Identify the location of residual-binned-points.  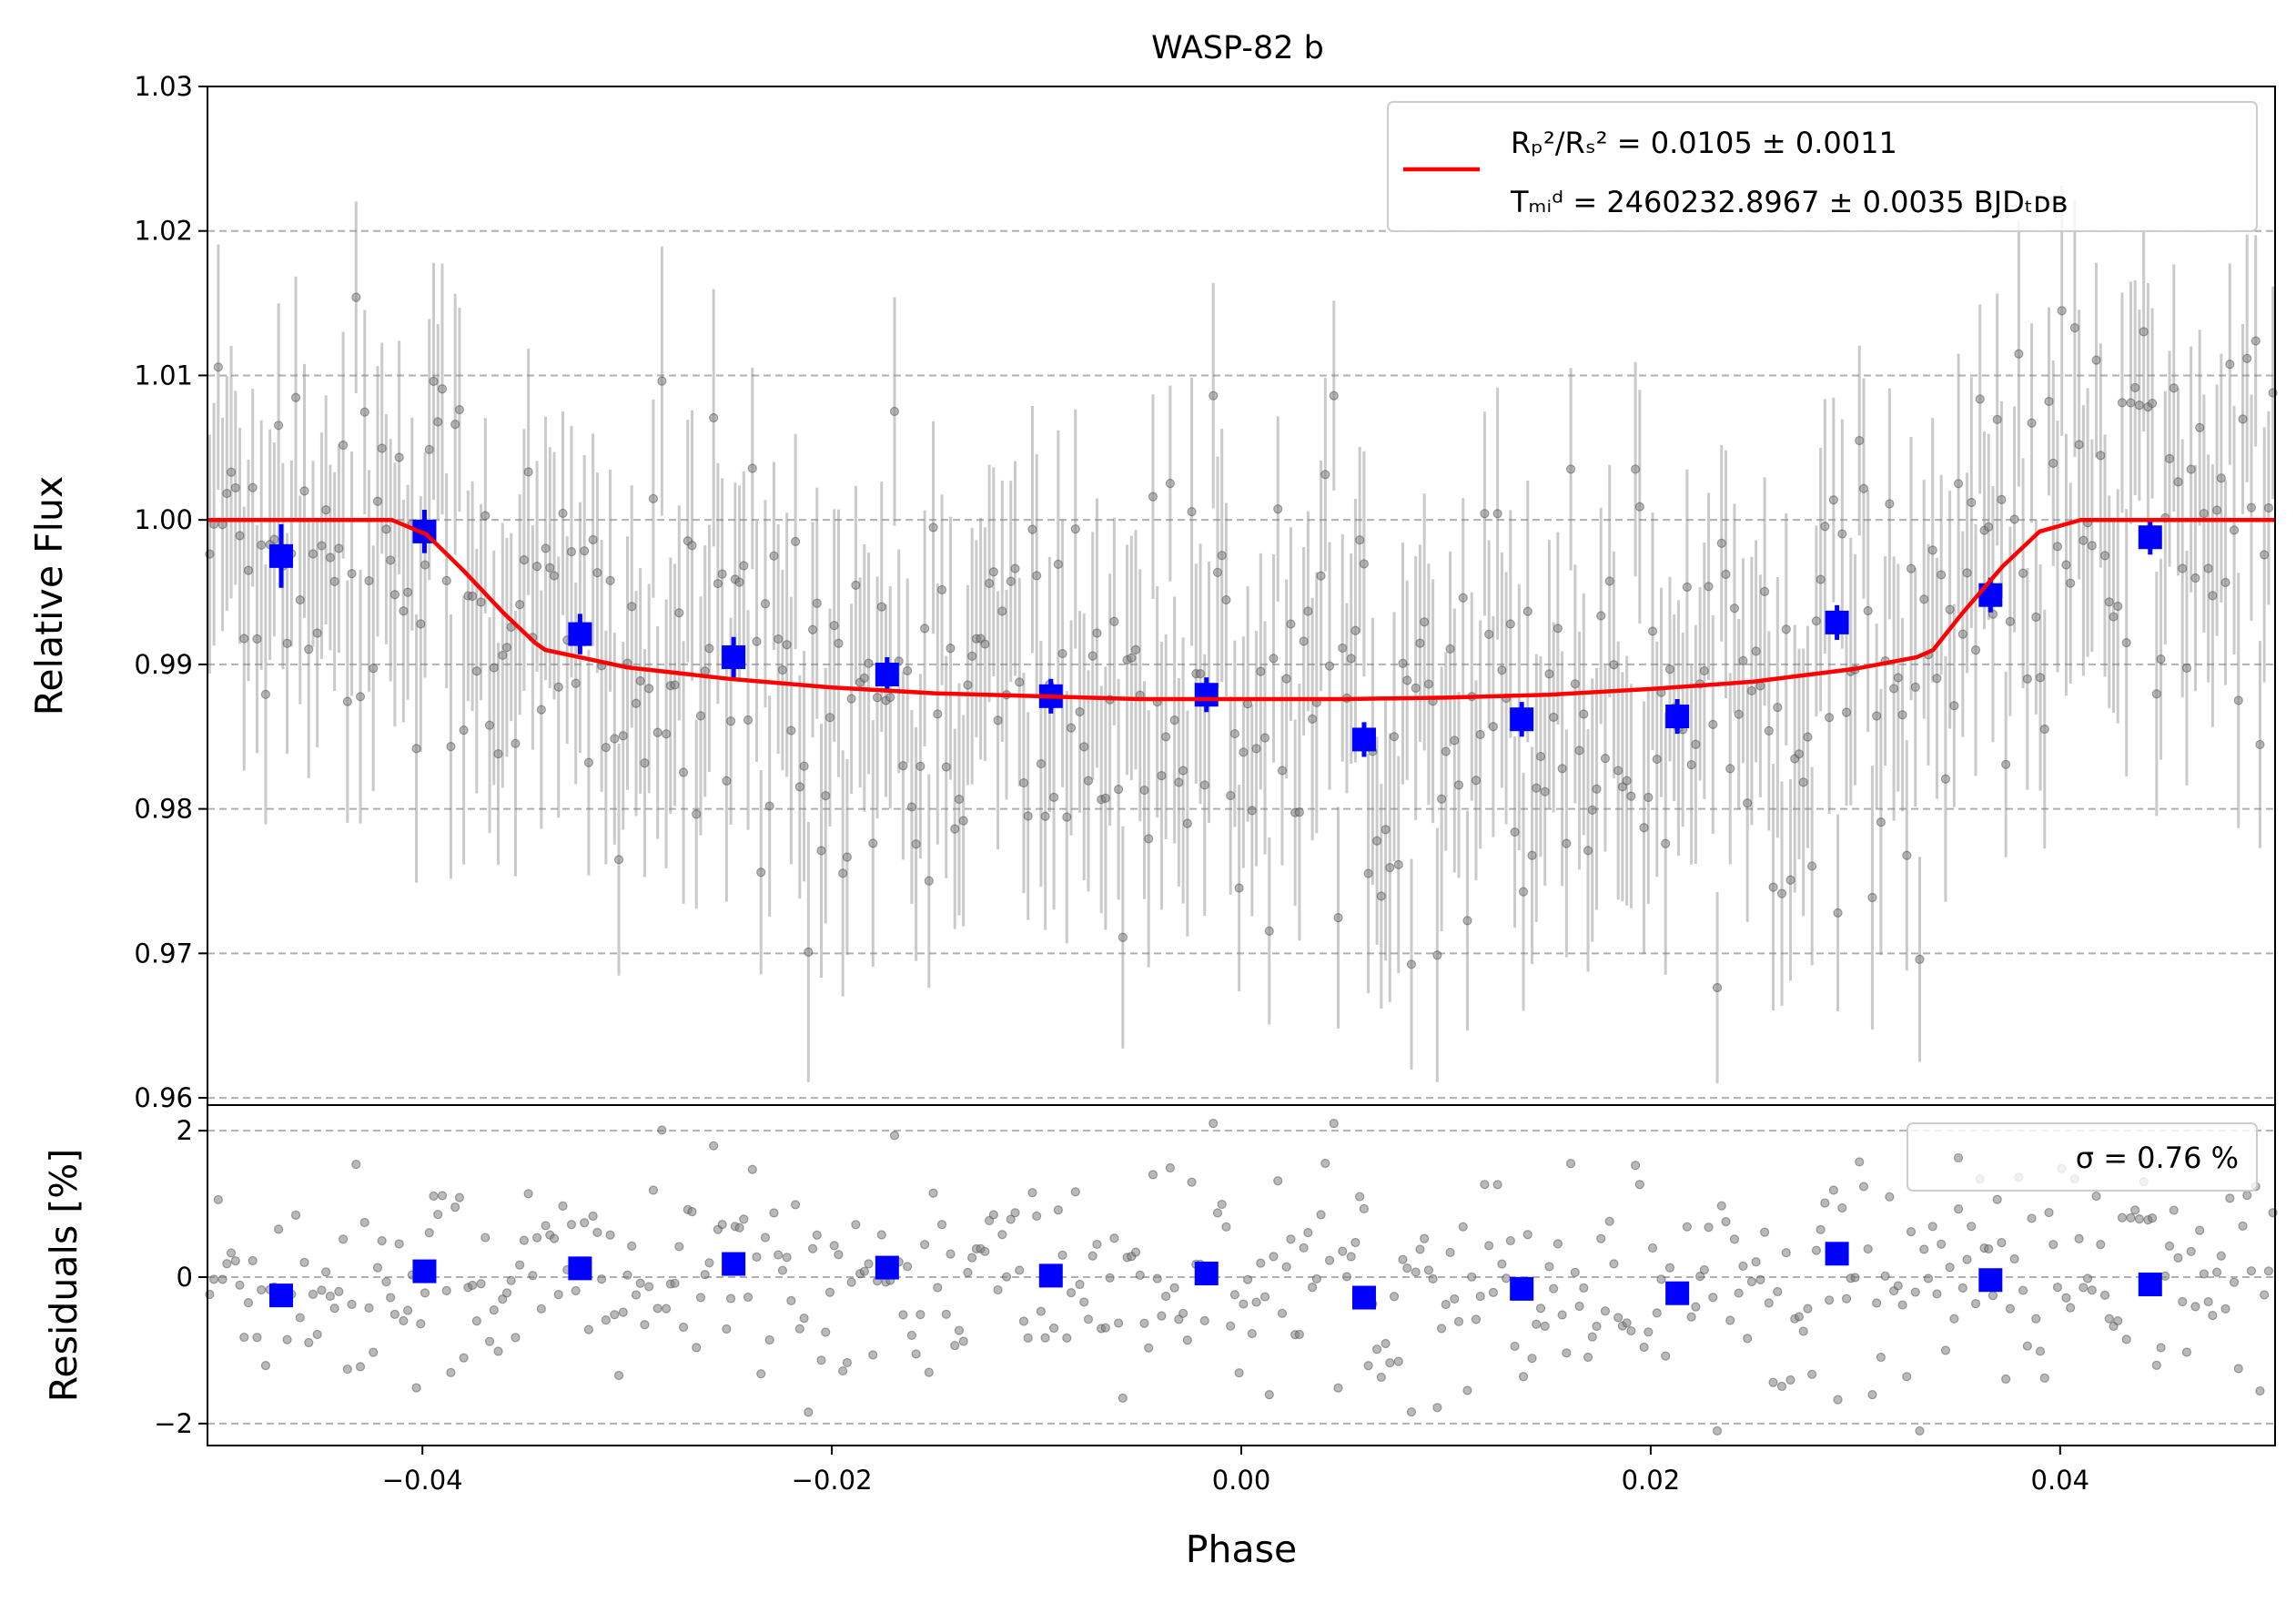
(1215, 1276).